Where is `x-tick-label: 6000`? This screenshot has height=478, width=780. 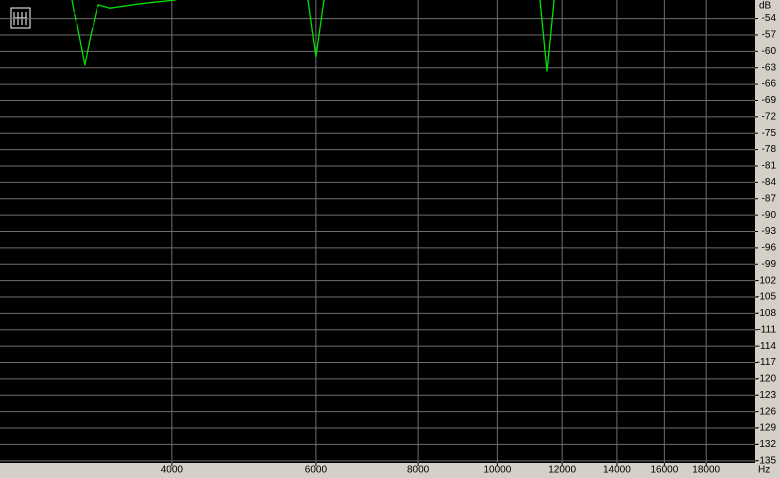
x-tick-label: 6000 is located at coordinates (316, 470).